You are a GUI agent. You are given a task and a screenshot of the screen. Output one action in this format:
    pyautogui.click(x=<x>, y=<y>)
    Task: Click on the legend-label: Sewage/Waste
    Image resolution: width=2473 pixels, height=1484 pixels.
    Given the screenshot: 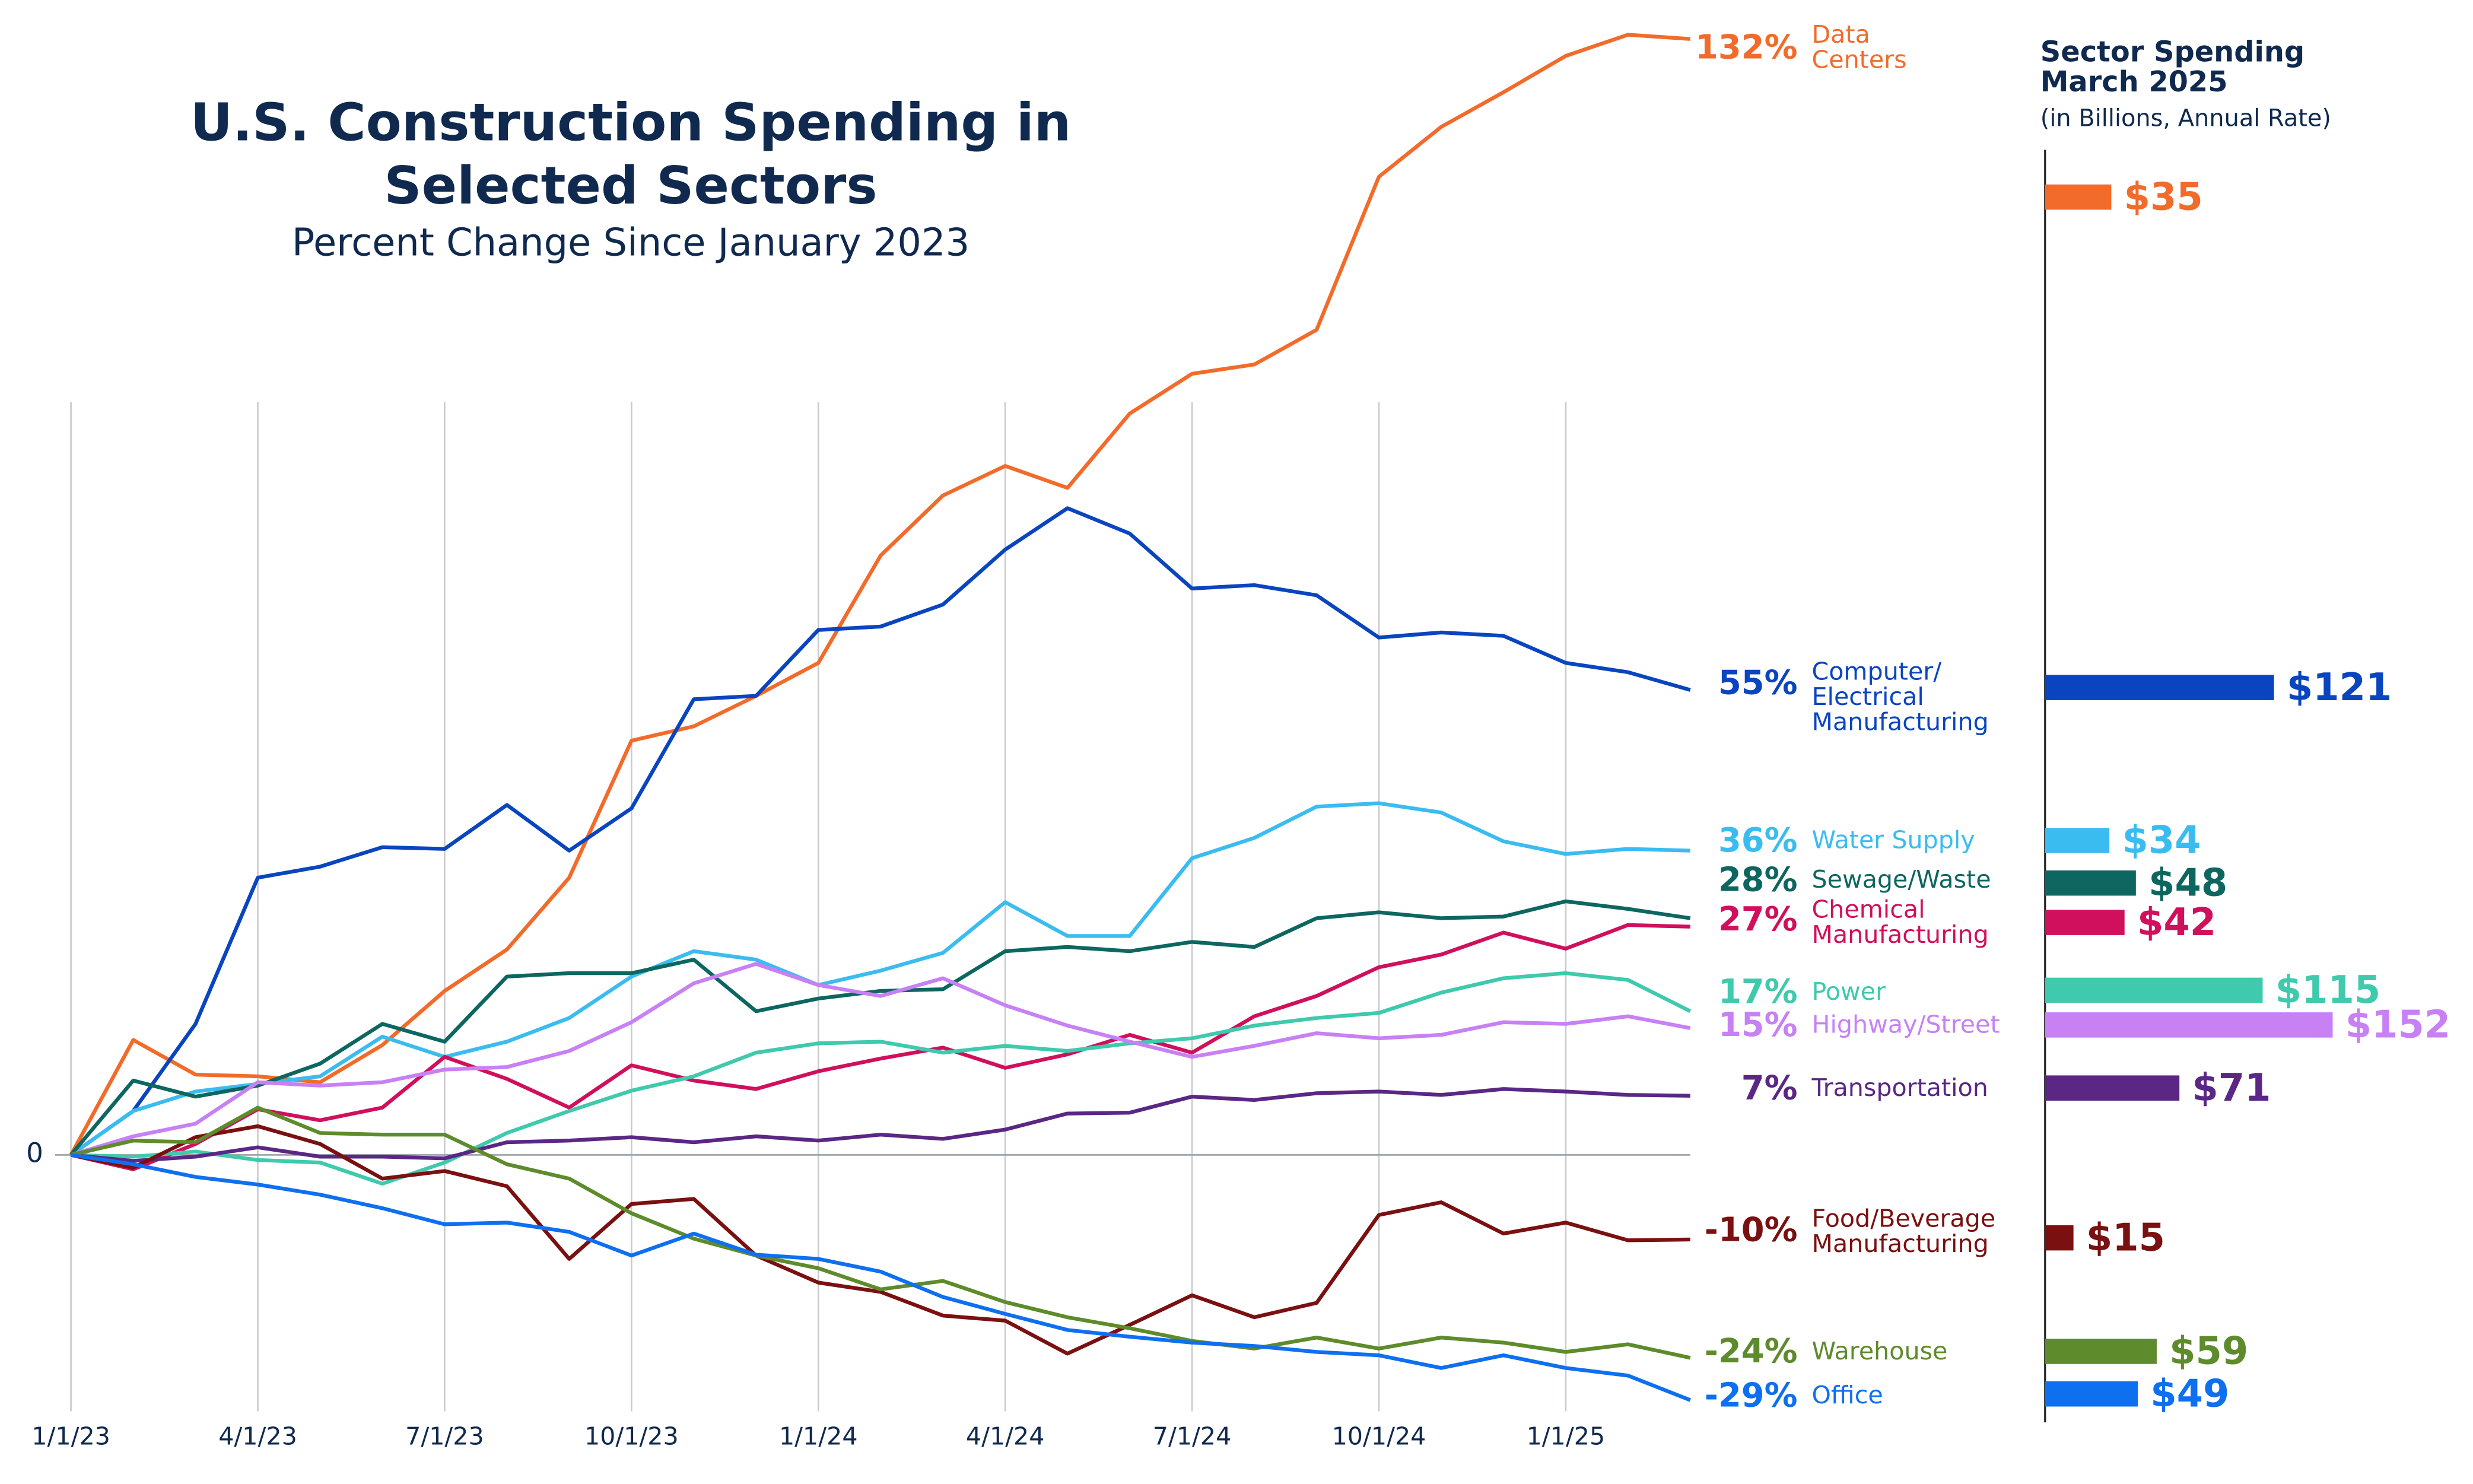 What is the action you would take?
    pyautogui.click(x=1901, y=879)
    